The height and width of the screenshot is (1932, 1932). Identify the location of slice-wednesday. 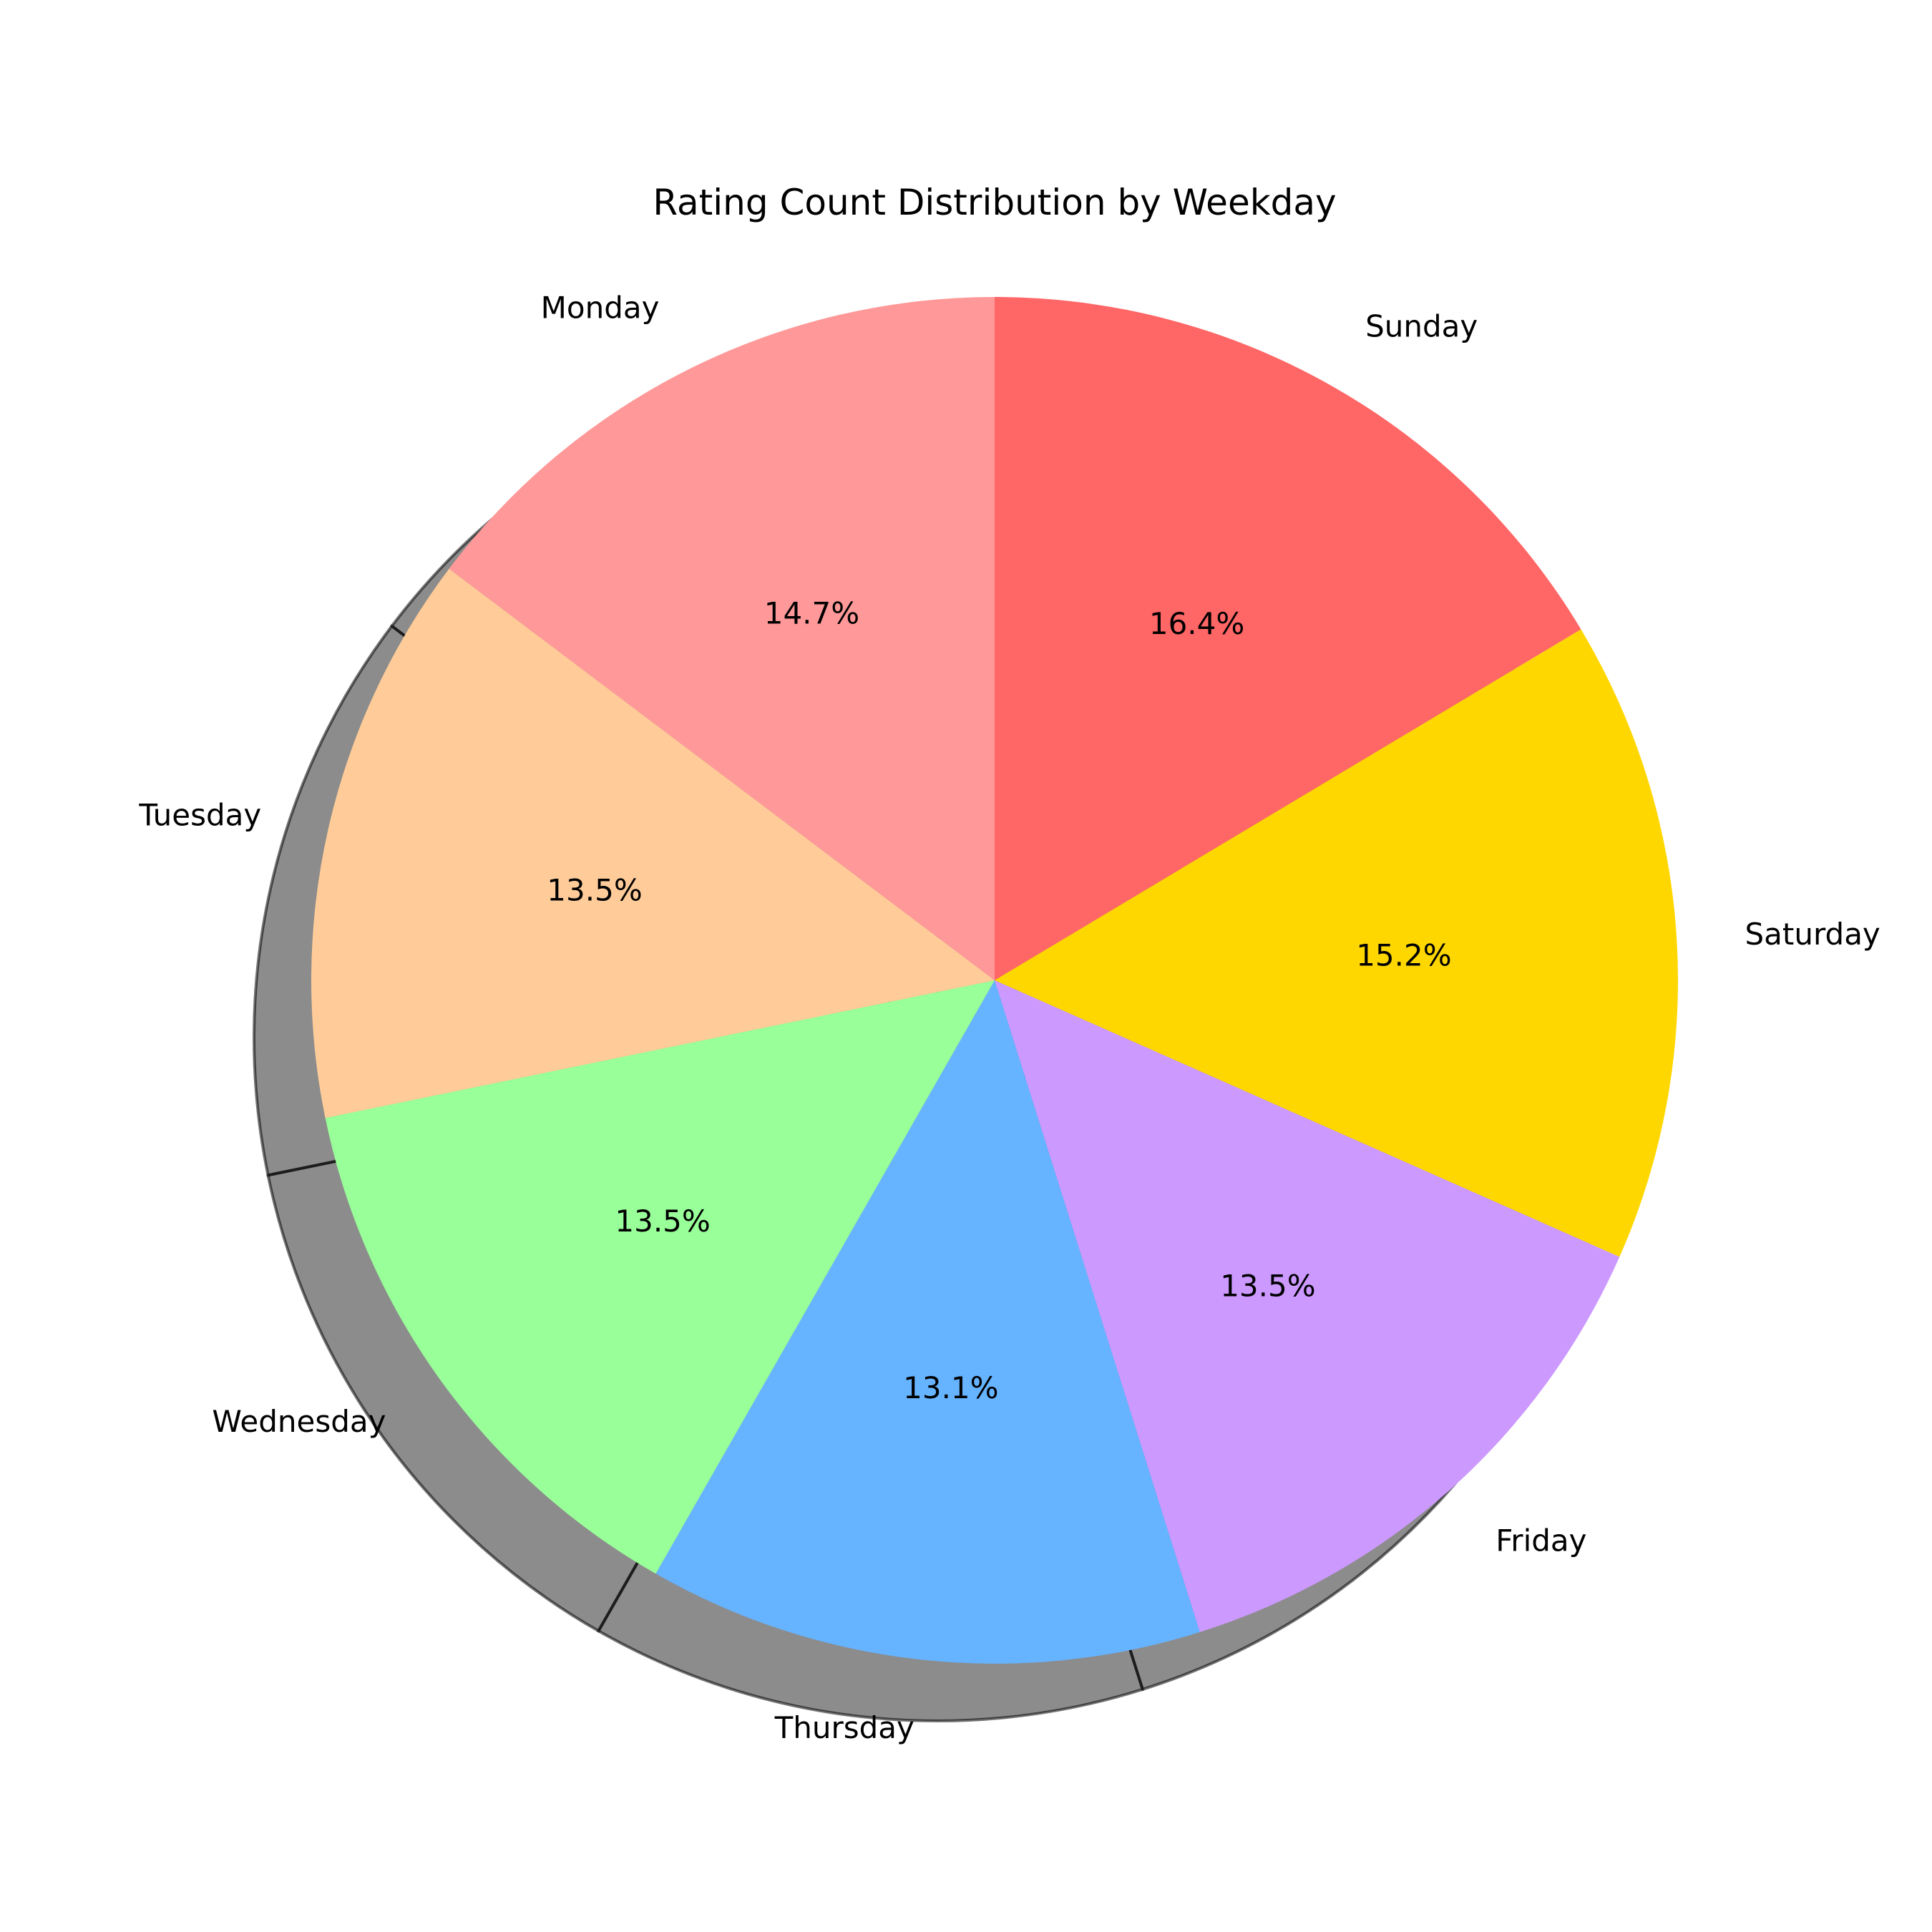
(660, 1277).